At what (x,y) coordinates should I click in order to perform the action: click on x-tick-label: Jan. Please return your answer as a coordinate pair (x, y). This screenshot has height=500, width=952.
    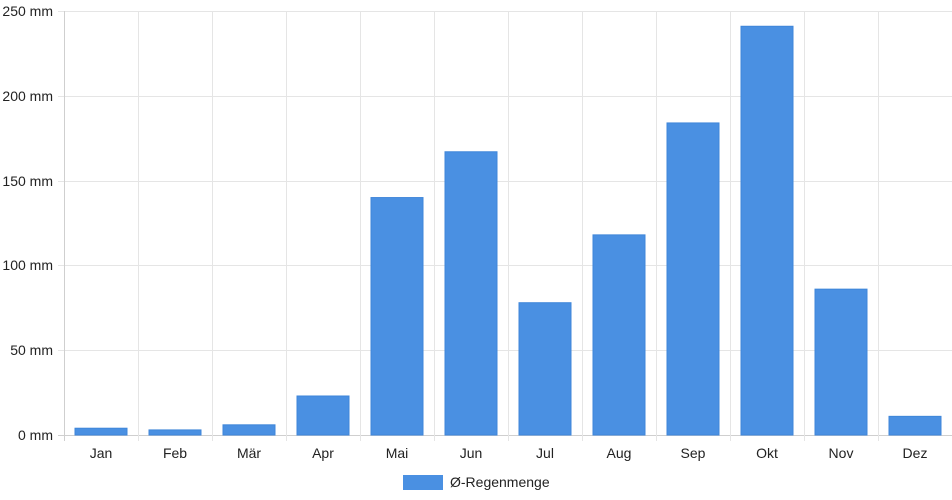
    Looking at the image, I should click on (101, 453).